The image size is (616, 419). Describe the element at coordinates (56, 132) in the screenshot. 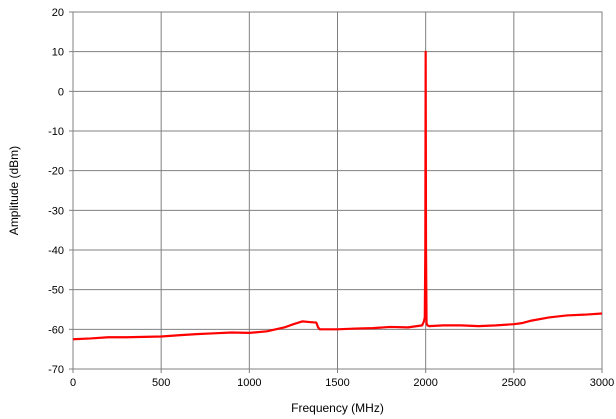

I see `y-tick-label: -10` at that location.